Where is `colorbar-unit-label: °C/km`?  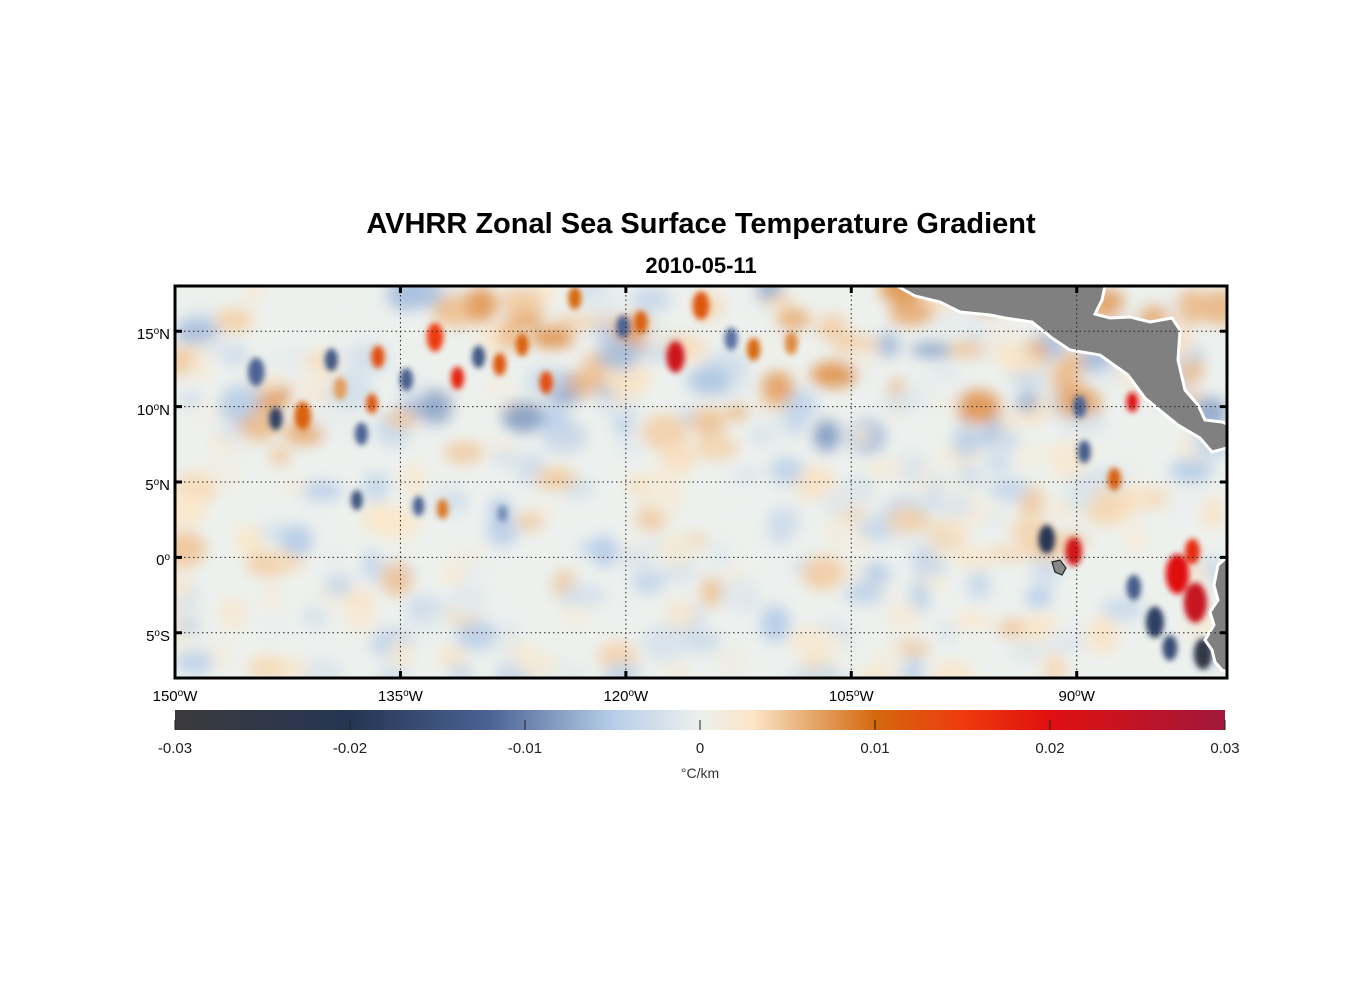
colorbar-unit-label: °C/km is located at coordinates (700, 773).